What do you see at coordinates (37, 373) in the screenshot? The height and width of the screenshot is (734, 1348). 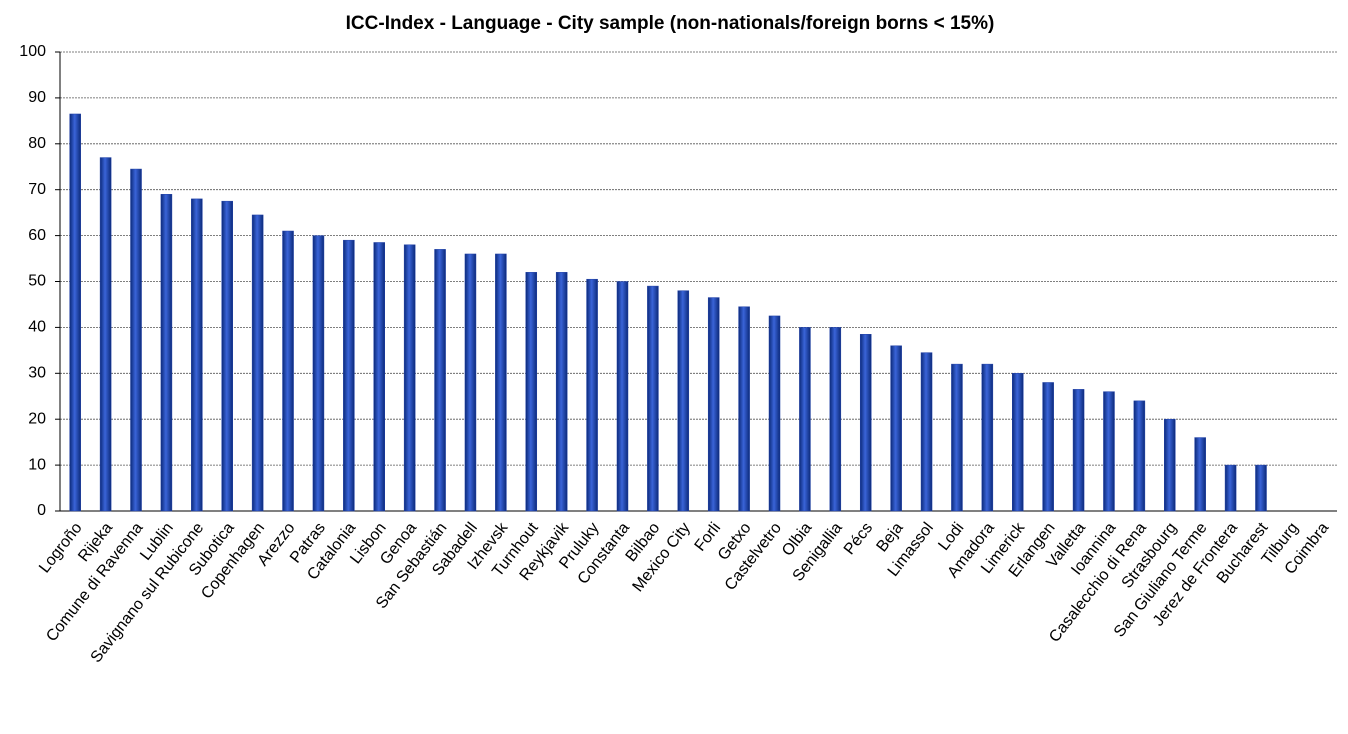 I see `y-tick-label: 30` at bounding box center [37, 373].